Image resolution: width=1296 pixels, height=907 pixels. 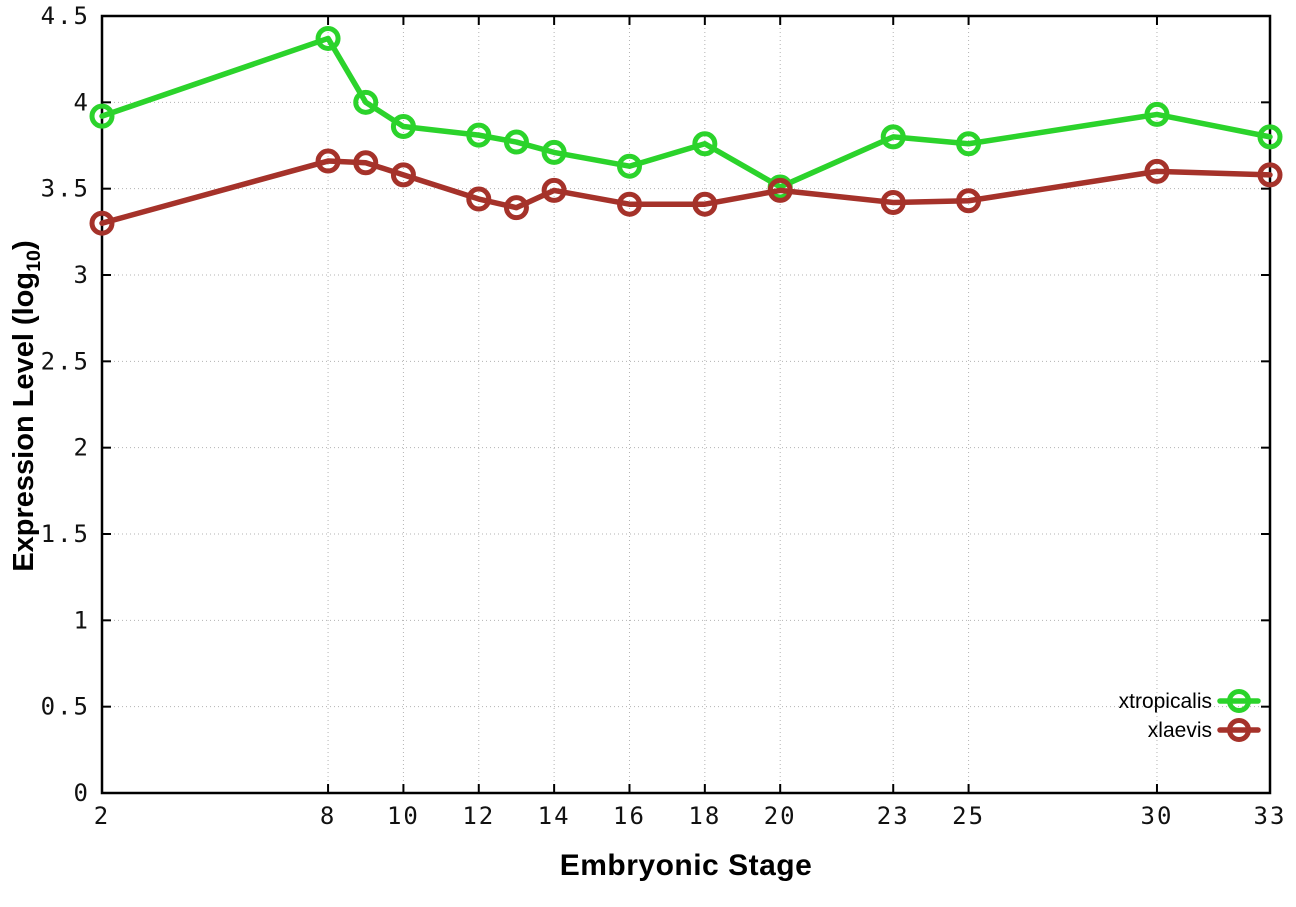 What do you see at coordinates (554, 816) in the screenshot?
I see `x-tick-label: 14` at bounding box center [554, 816].